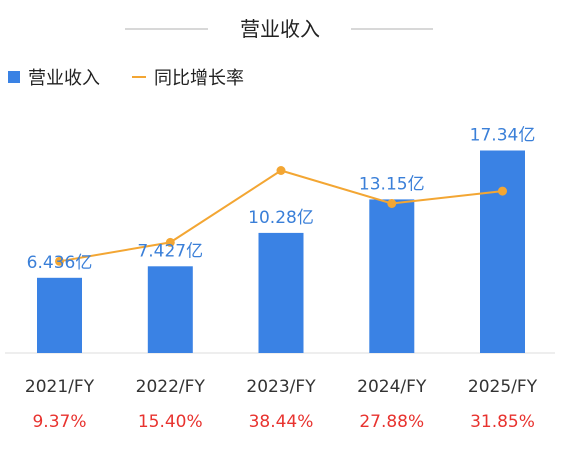  I want to click on revenue-data-label: 17.34亿, so click(503, 136).